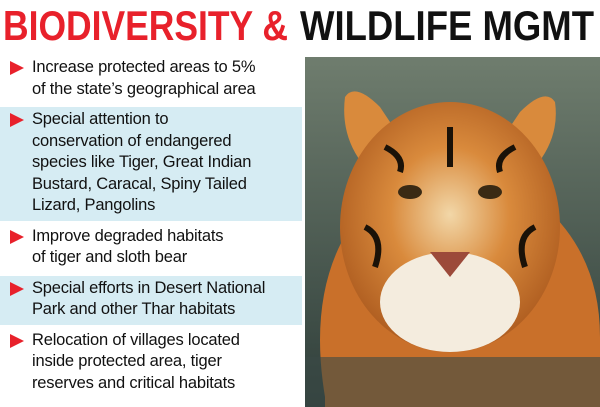 This screenshot has width=600, height=407. I want to click on bullet-text: Bustard, Caracal, Spiny Tailed, so click(139, 183).